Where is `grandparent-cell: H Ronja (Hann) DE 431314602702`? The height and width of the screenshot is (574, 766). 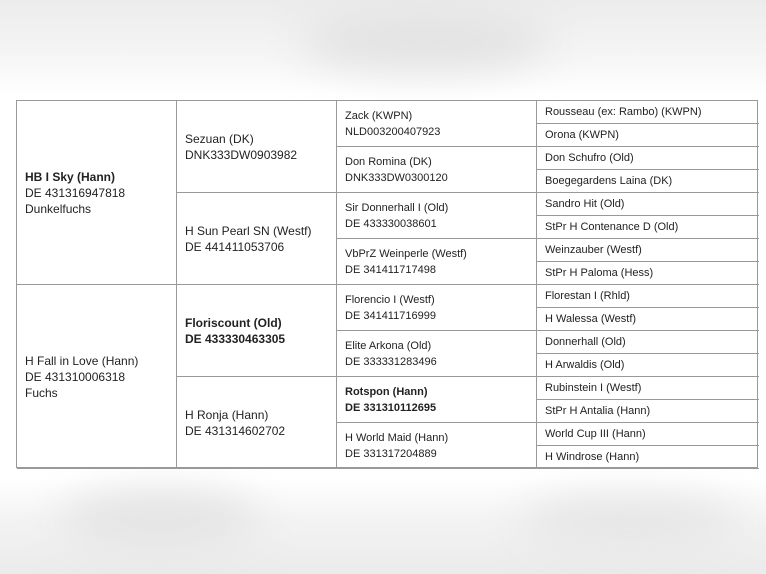
grandparent-cell: H Ronja (Hann) DE 431314602702 is located at coordinates (257, 423).